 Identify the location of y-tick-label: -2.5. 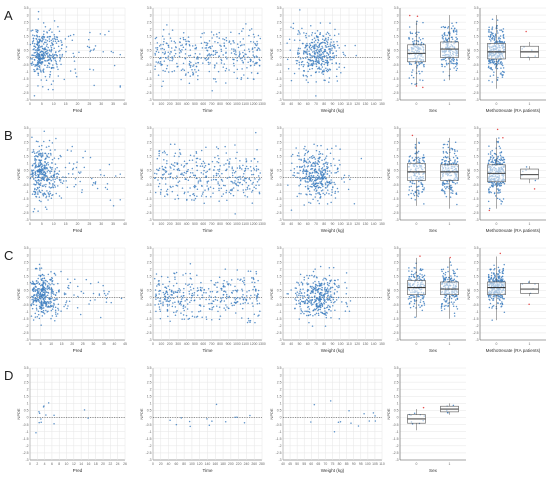
(26, 213).